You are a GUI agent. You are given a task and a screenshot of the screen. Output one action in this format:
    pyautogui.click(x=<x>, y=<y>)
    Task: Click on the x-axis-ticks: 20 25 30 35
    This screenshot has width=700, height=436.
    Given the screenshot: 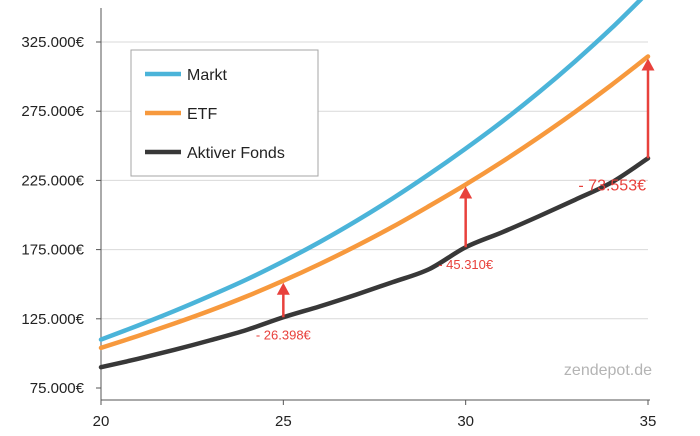 What is the action you would take?
    pyautogui.click(x=375, y=415)
    